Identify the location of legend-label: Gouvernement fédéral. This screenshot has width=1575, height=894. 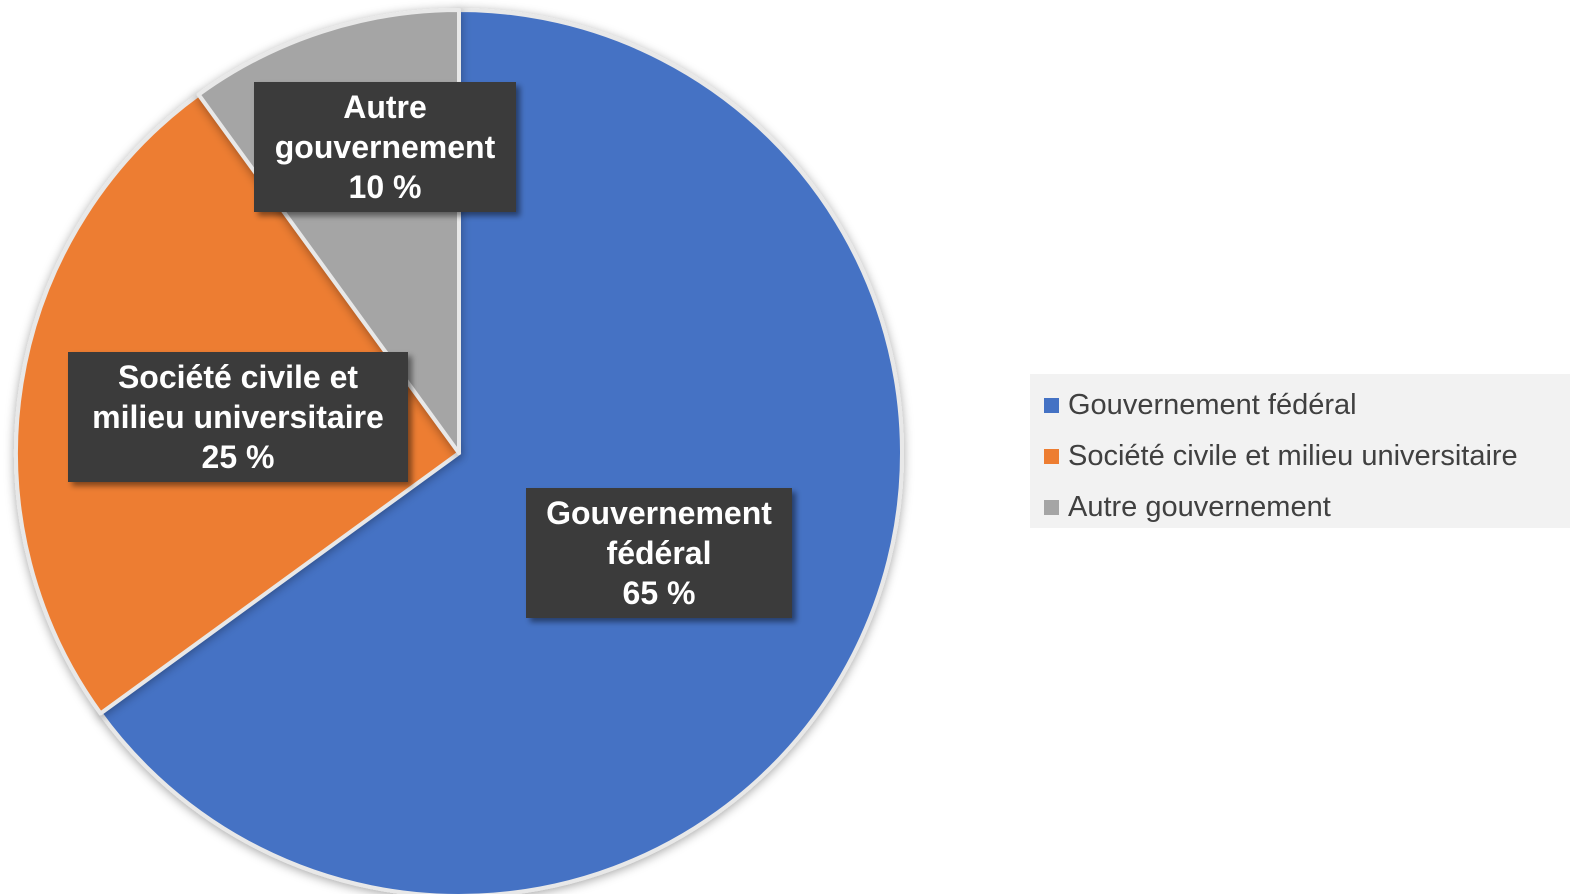
(1212, 405).